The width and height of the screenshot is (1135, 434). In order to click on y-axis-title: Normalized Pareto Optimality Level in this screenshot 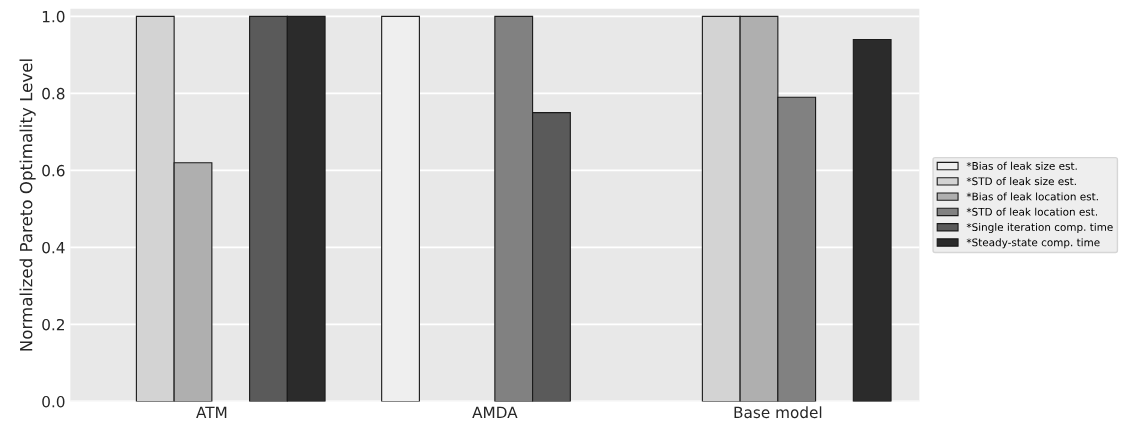, I will do `click(27, 205)`.